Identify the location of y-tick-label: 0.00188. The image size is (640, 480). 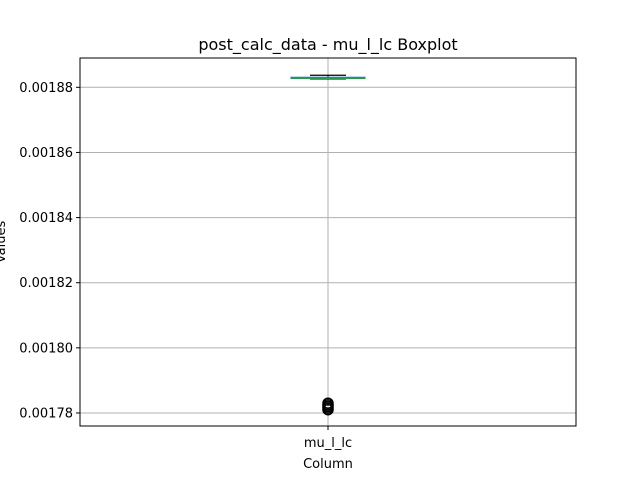
(46, 88).